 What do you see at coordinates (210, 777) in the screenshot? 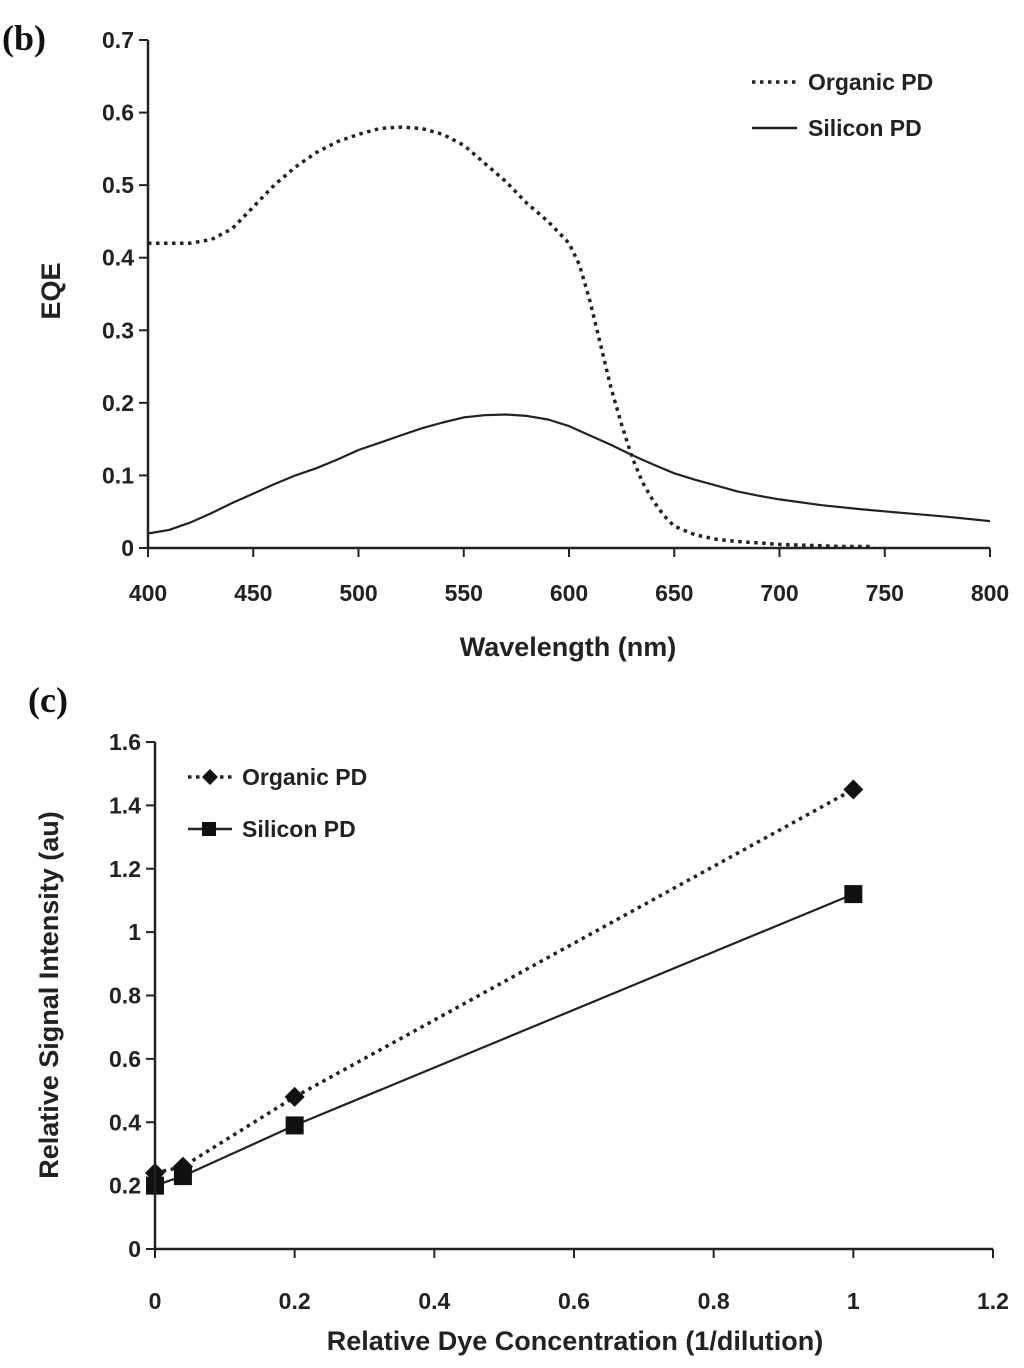
I see `legend-marker-diamond-c` at bounding box center [210, 777].